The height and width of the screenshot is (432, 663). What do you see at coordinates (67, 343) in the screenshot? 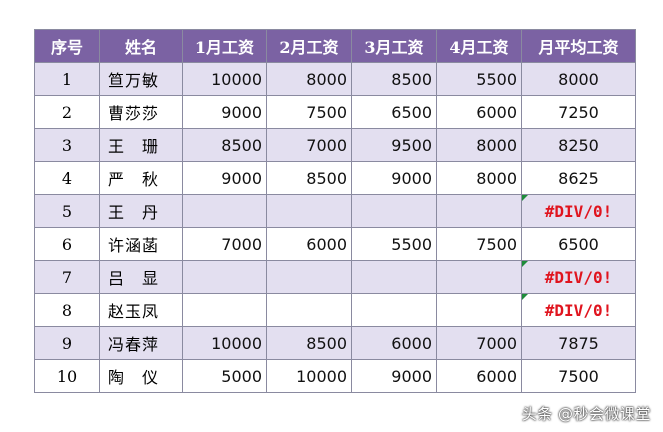
I see `cell-index: 9` at bounding box center [67, 343].